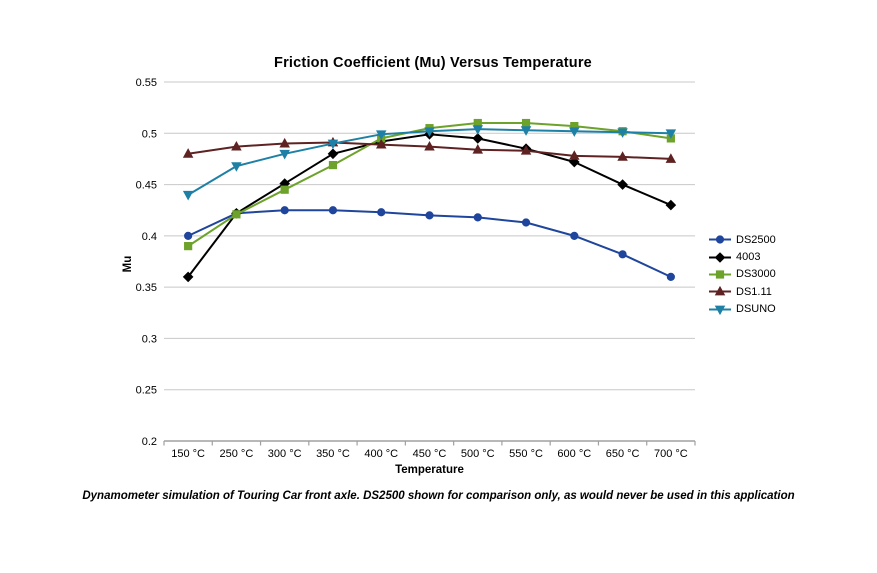 This screenshot has height=573, width=877. I want to click on x-tick-label: 250 °C, so click(237, 454).